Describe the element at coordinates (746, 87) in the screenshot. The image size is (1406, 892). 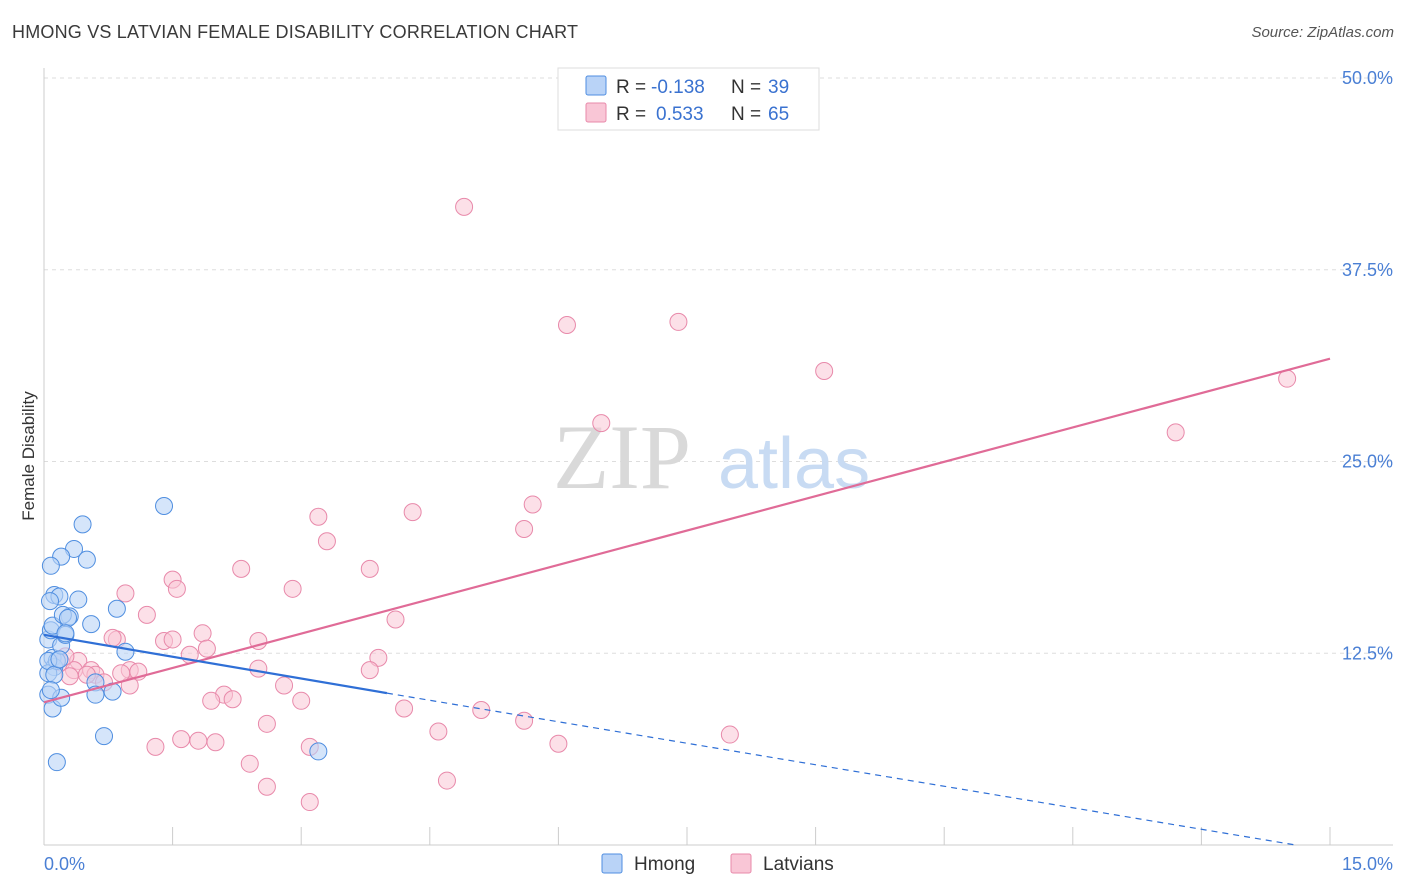
I see `legend-hmong-n-label: N =` at that location.